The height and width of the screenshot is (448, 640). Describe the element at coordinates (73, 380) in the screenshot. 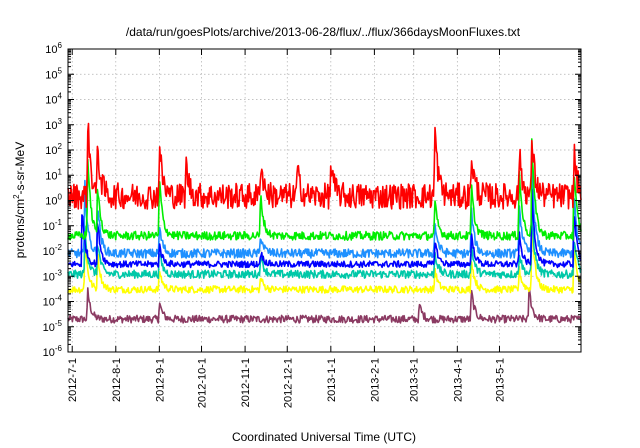

I see `x-tick-label: 2012-7-1` at that location.